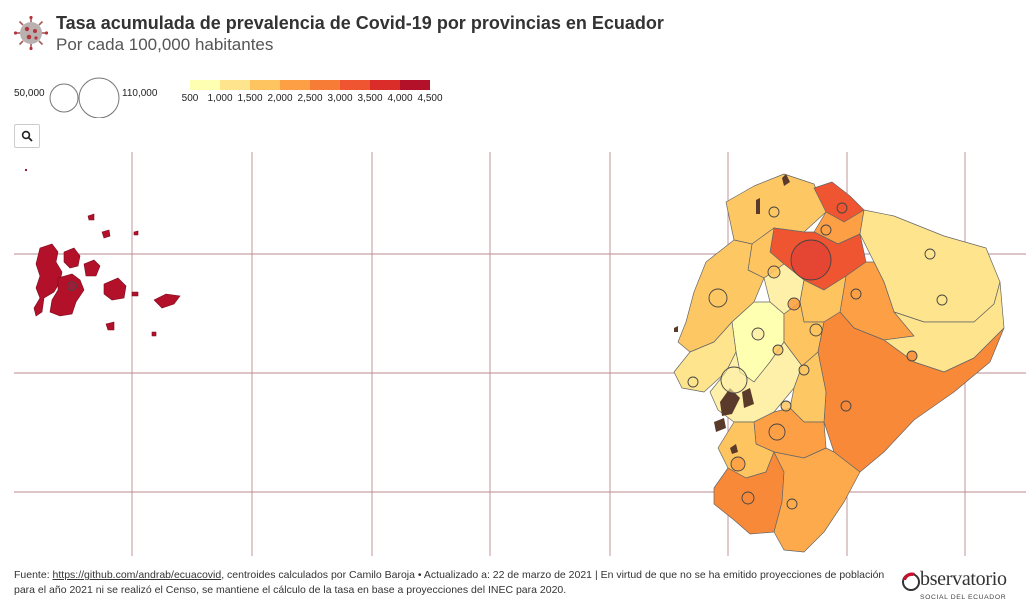 The image size is (1026, 616). What do you see at coordinates (136, 233) in the screenshot?
I see `island-genovesa` at bounding box center [136, 233].